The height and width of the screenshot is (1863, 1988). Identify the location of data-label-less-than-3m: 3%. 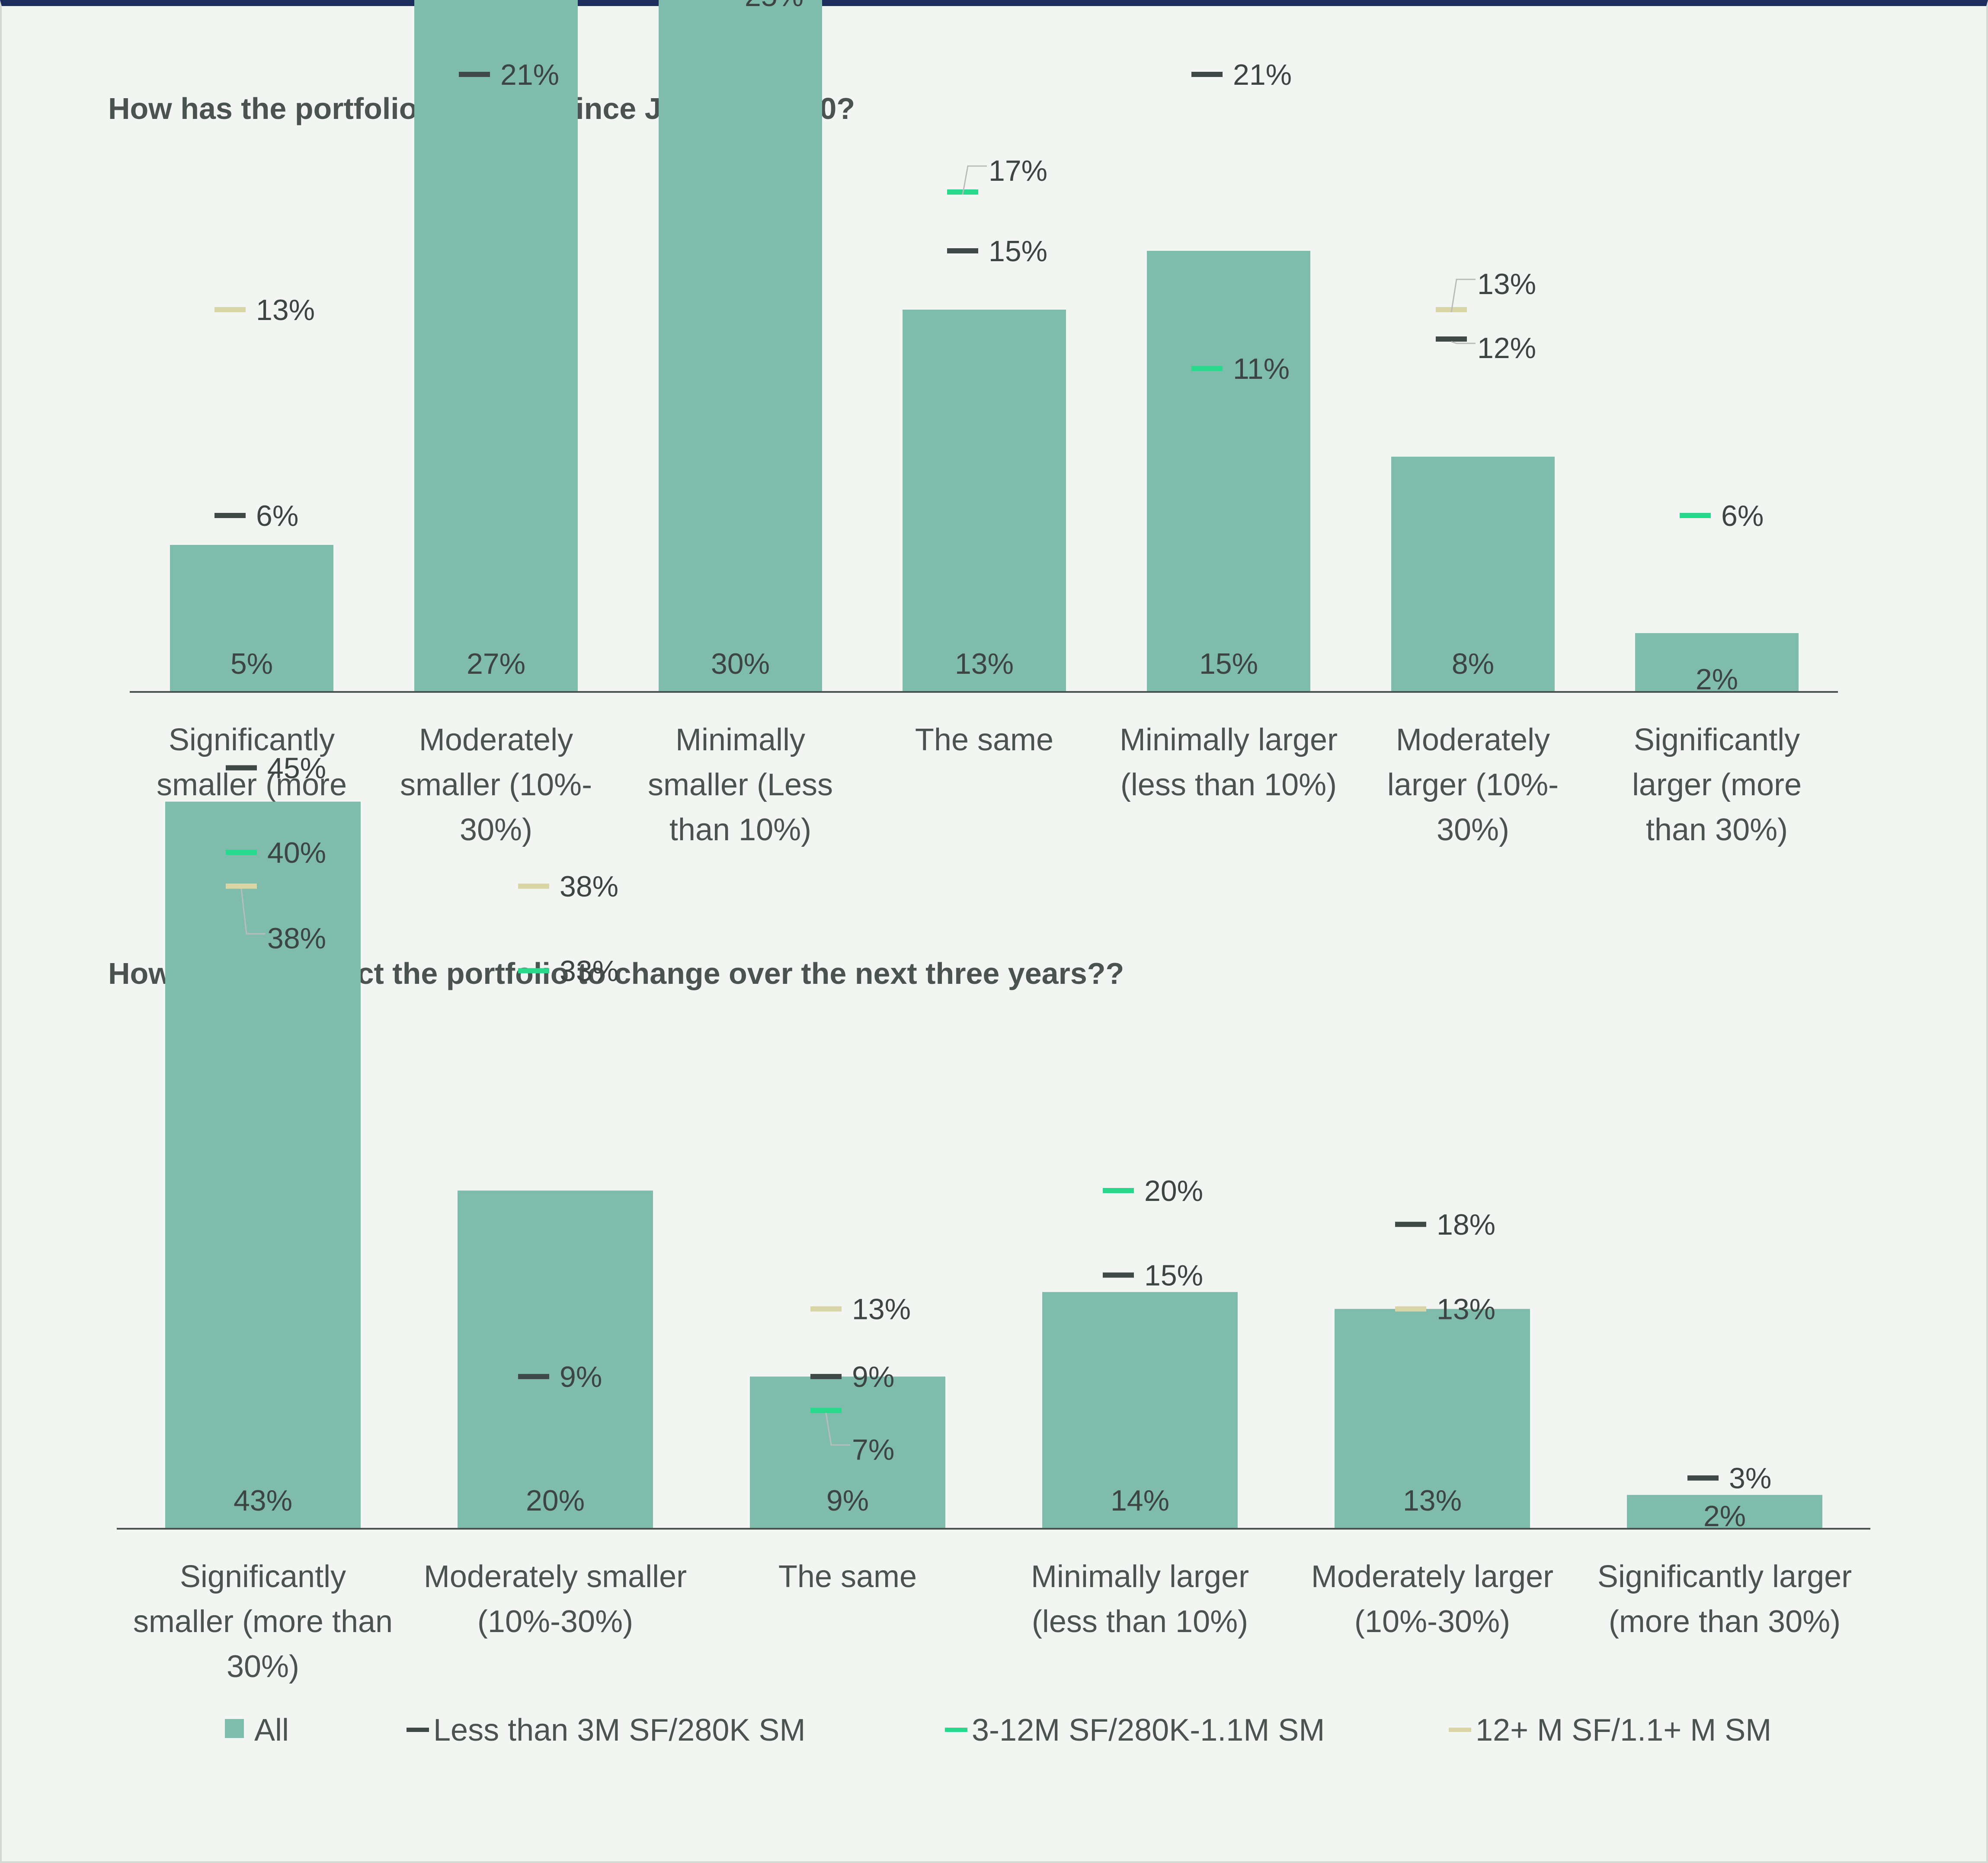
(1750, 1479).